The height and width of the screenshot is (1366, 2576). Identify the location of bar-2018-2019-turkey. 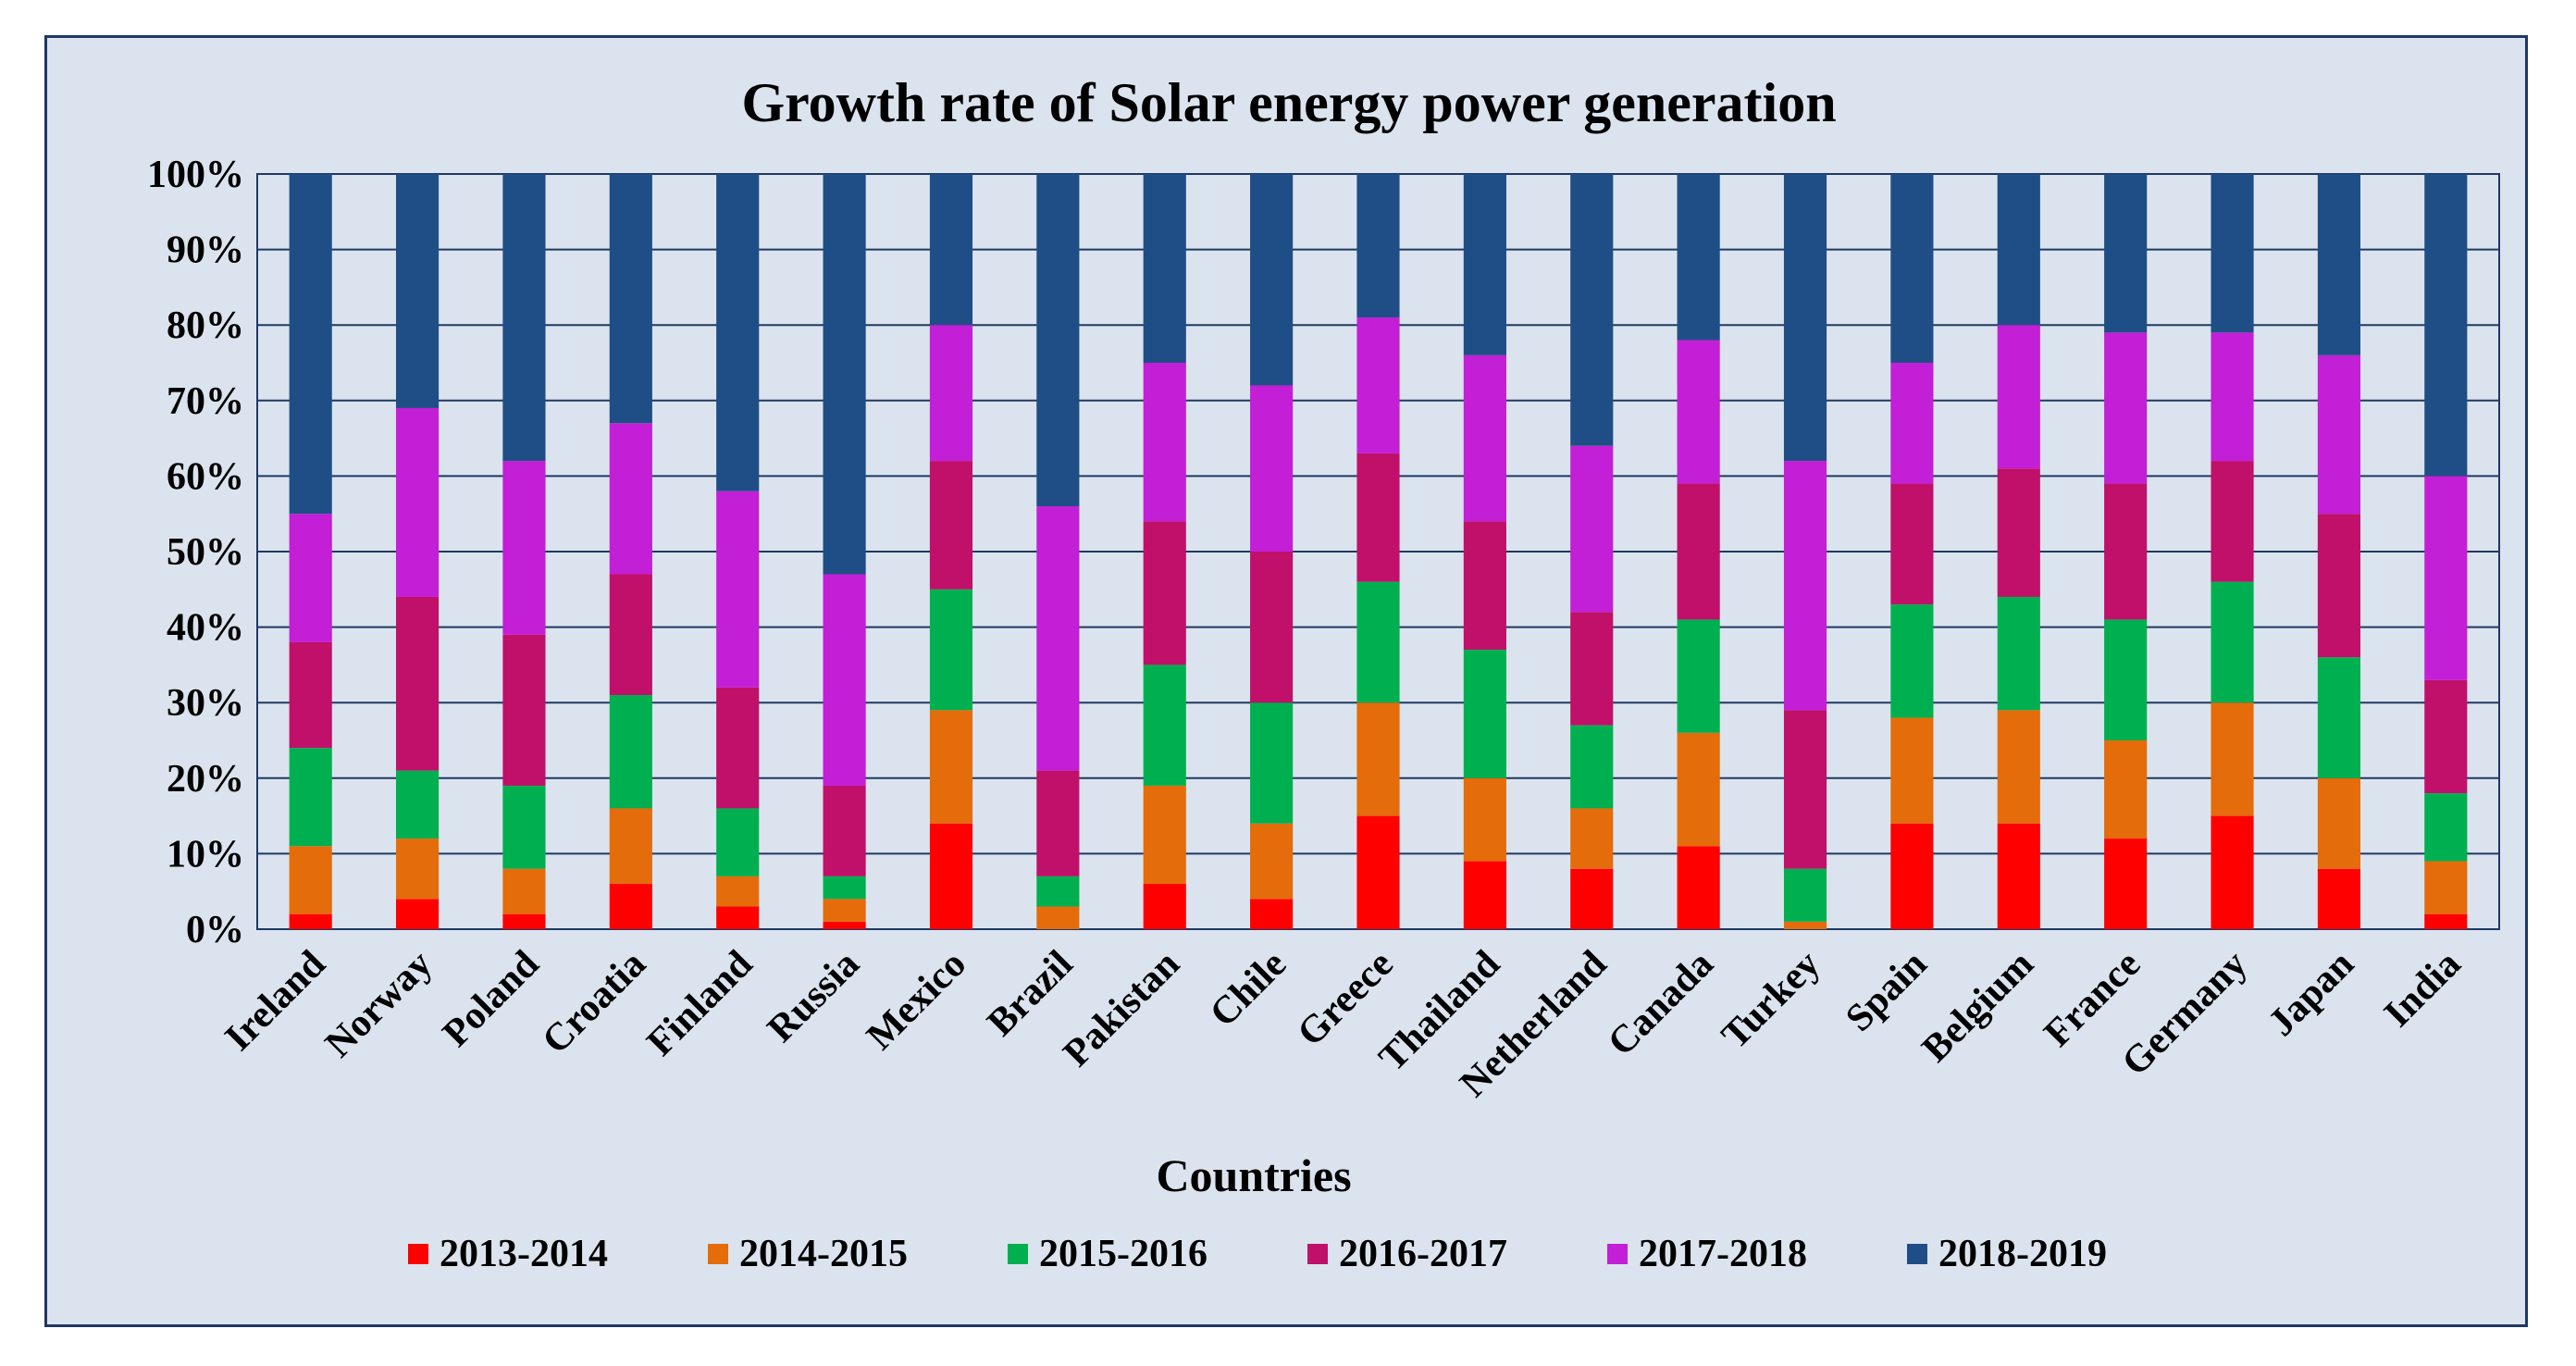
(1805, 318).